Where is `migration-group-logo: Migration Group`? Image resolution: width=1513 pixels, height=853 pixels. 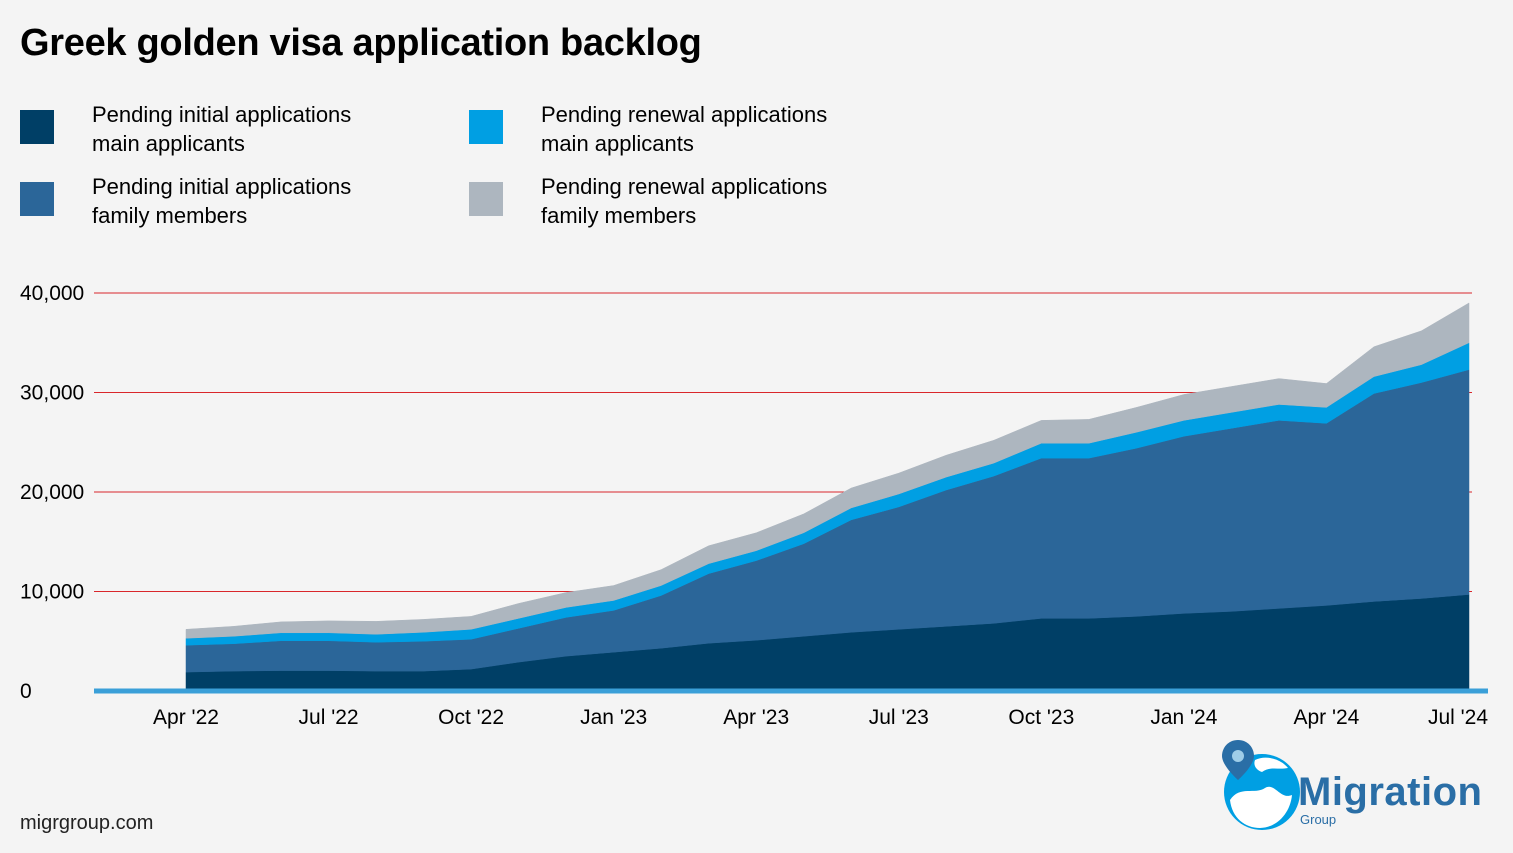
migration-group-logo: Migration Group is located at coordinates (1360, 787).